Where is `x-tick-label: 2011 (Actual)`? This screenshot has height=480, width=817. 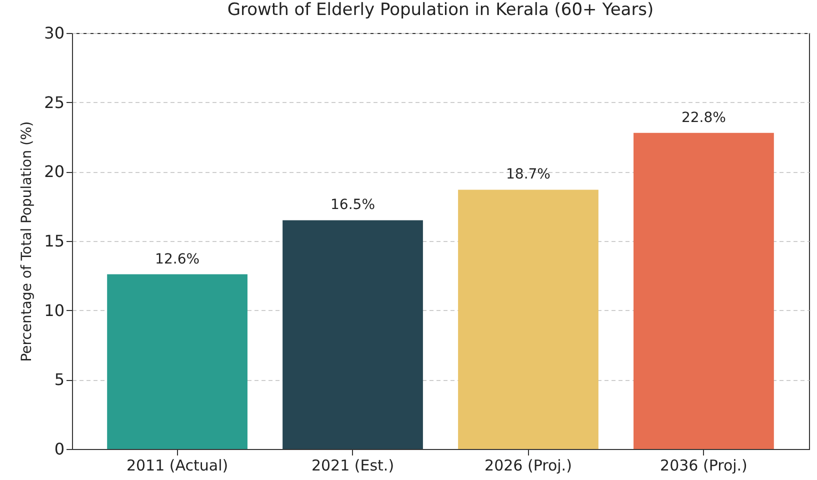 x-tick-label: 2011 (Actual) is located at coordinates (177, 465).